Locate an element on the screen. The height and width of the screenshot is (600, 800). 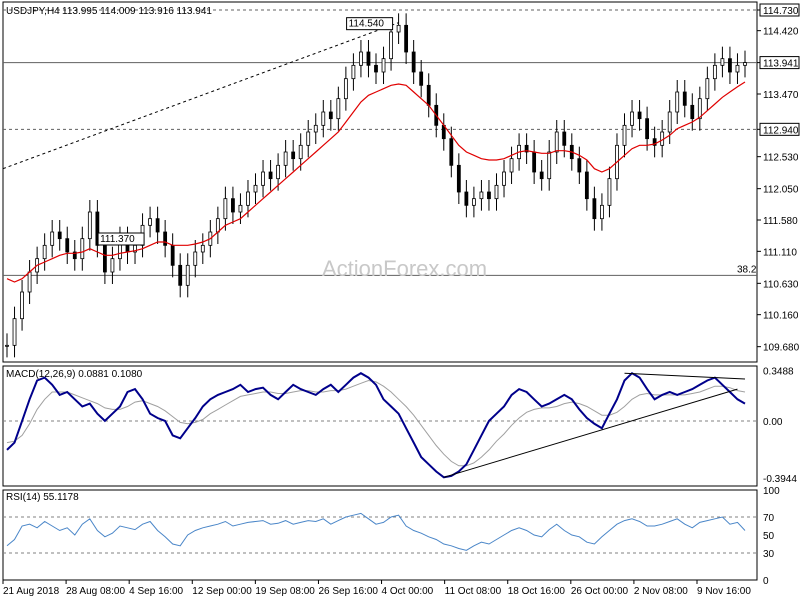
rsi-y-tick-label: 100 is located at coordinates (771, 491).